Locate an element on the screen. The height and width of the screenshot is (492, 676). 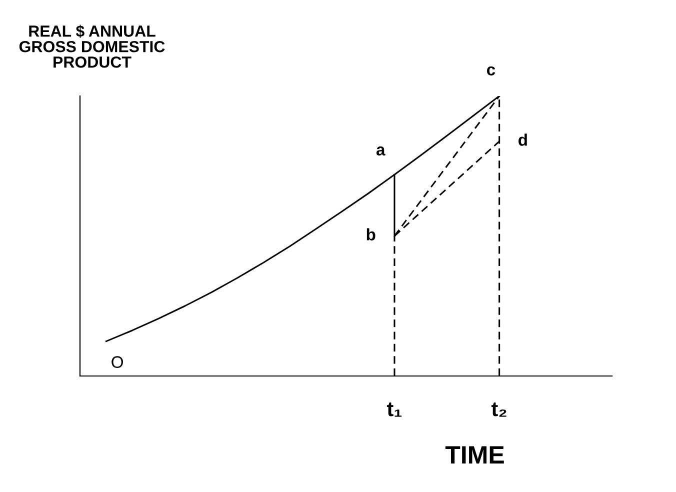
x-tick-label: t₁ is located at coordinates (394, 409).